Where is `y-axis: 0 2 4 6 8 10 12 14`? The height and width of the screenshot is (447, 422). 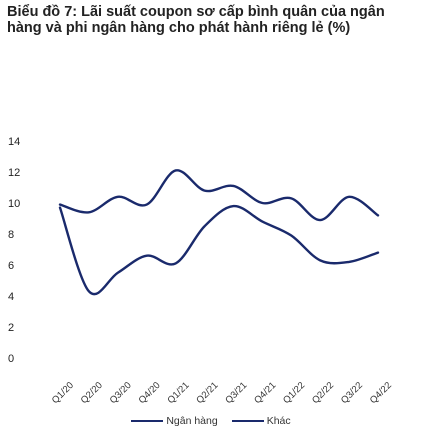 y-axis: 0 2 4 6 8 10 12 14 is located at coordinates (14, 250).